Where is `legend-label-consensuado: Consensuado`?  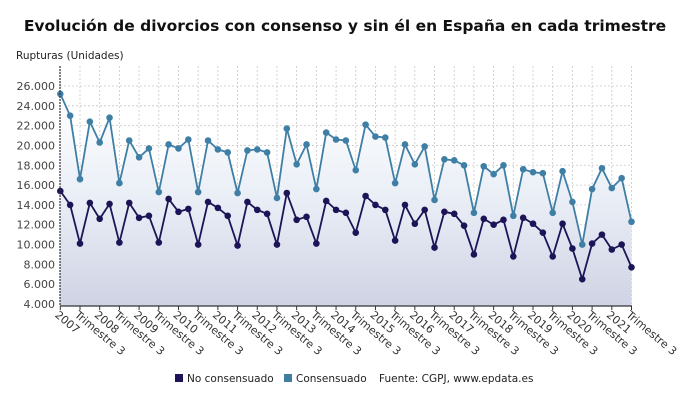 legend-label-consensuado: Consensuado is located at coordinates (331, 379).